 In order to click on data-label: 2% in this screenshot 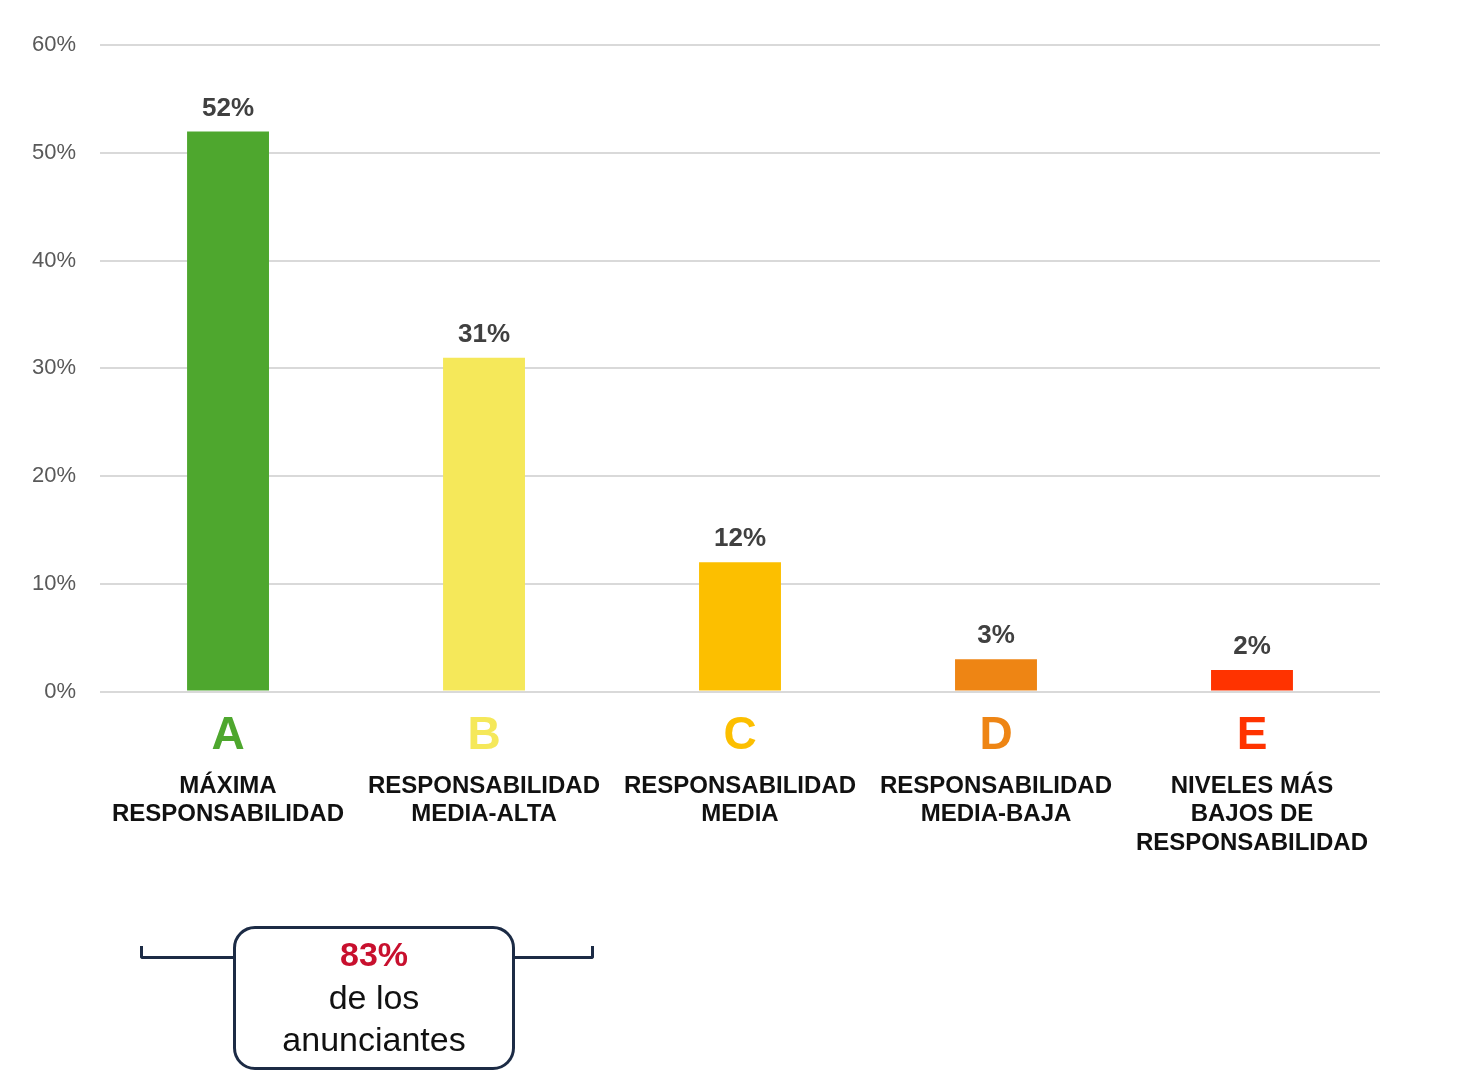, I will do `click(1252, 645)`.